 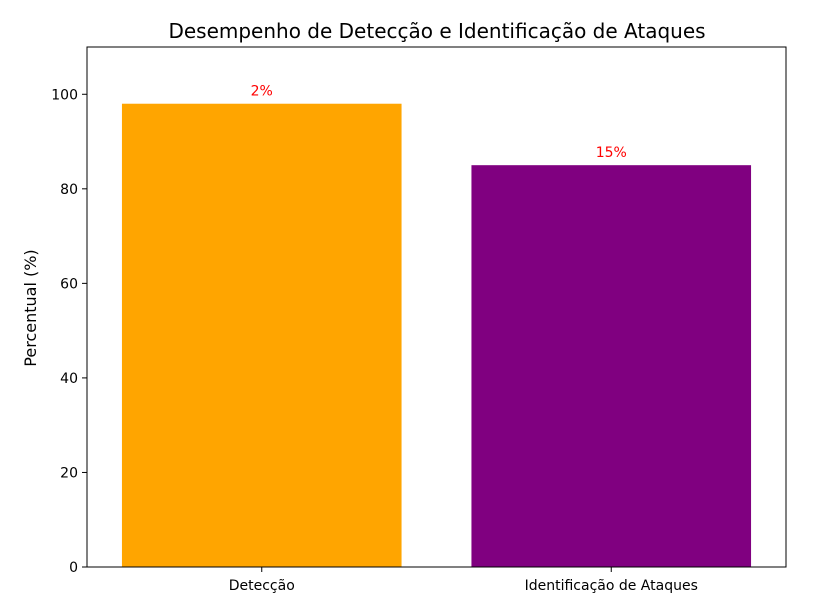 I want to click on y-tick-label-3: 60, so click(x=69, y=284).